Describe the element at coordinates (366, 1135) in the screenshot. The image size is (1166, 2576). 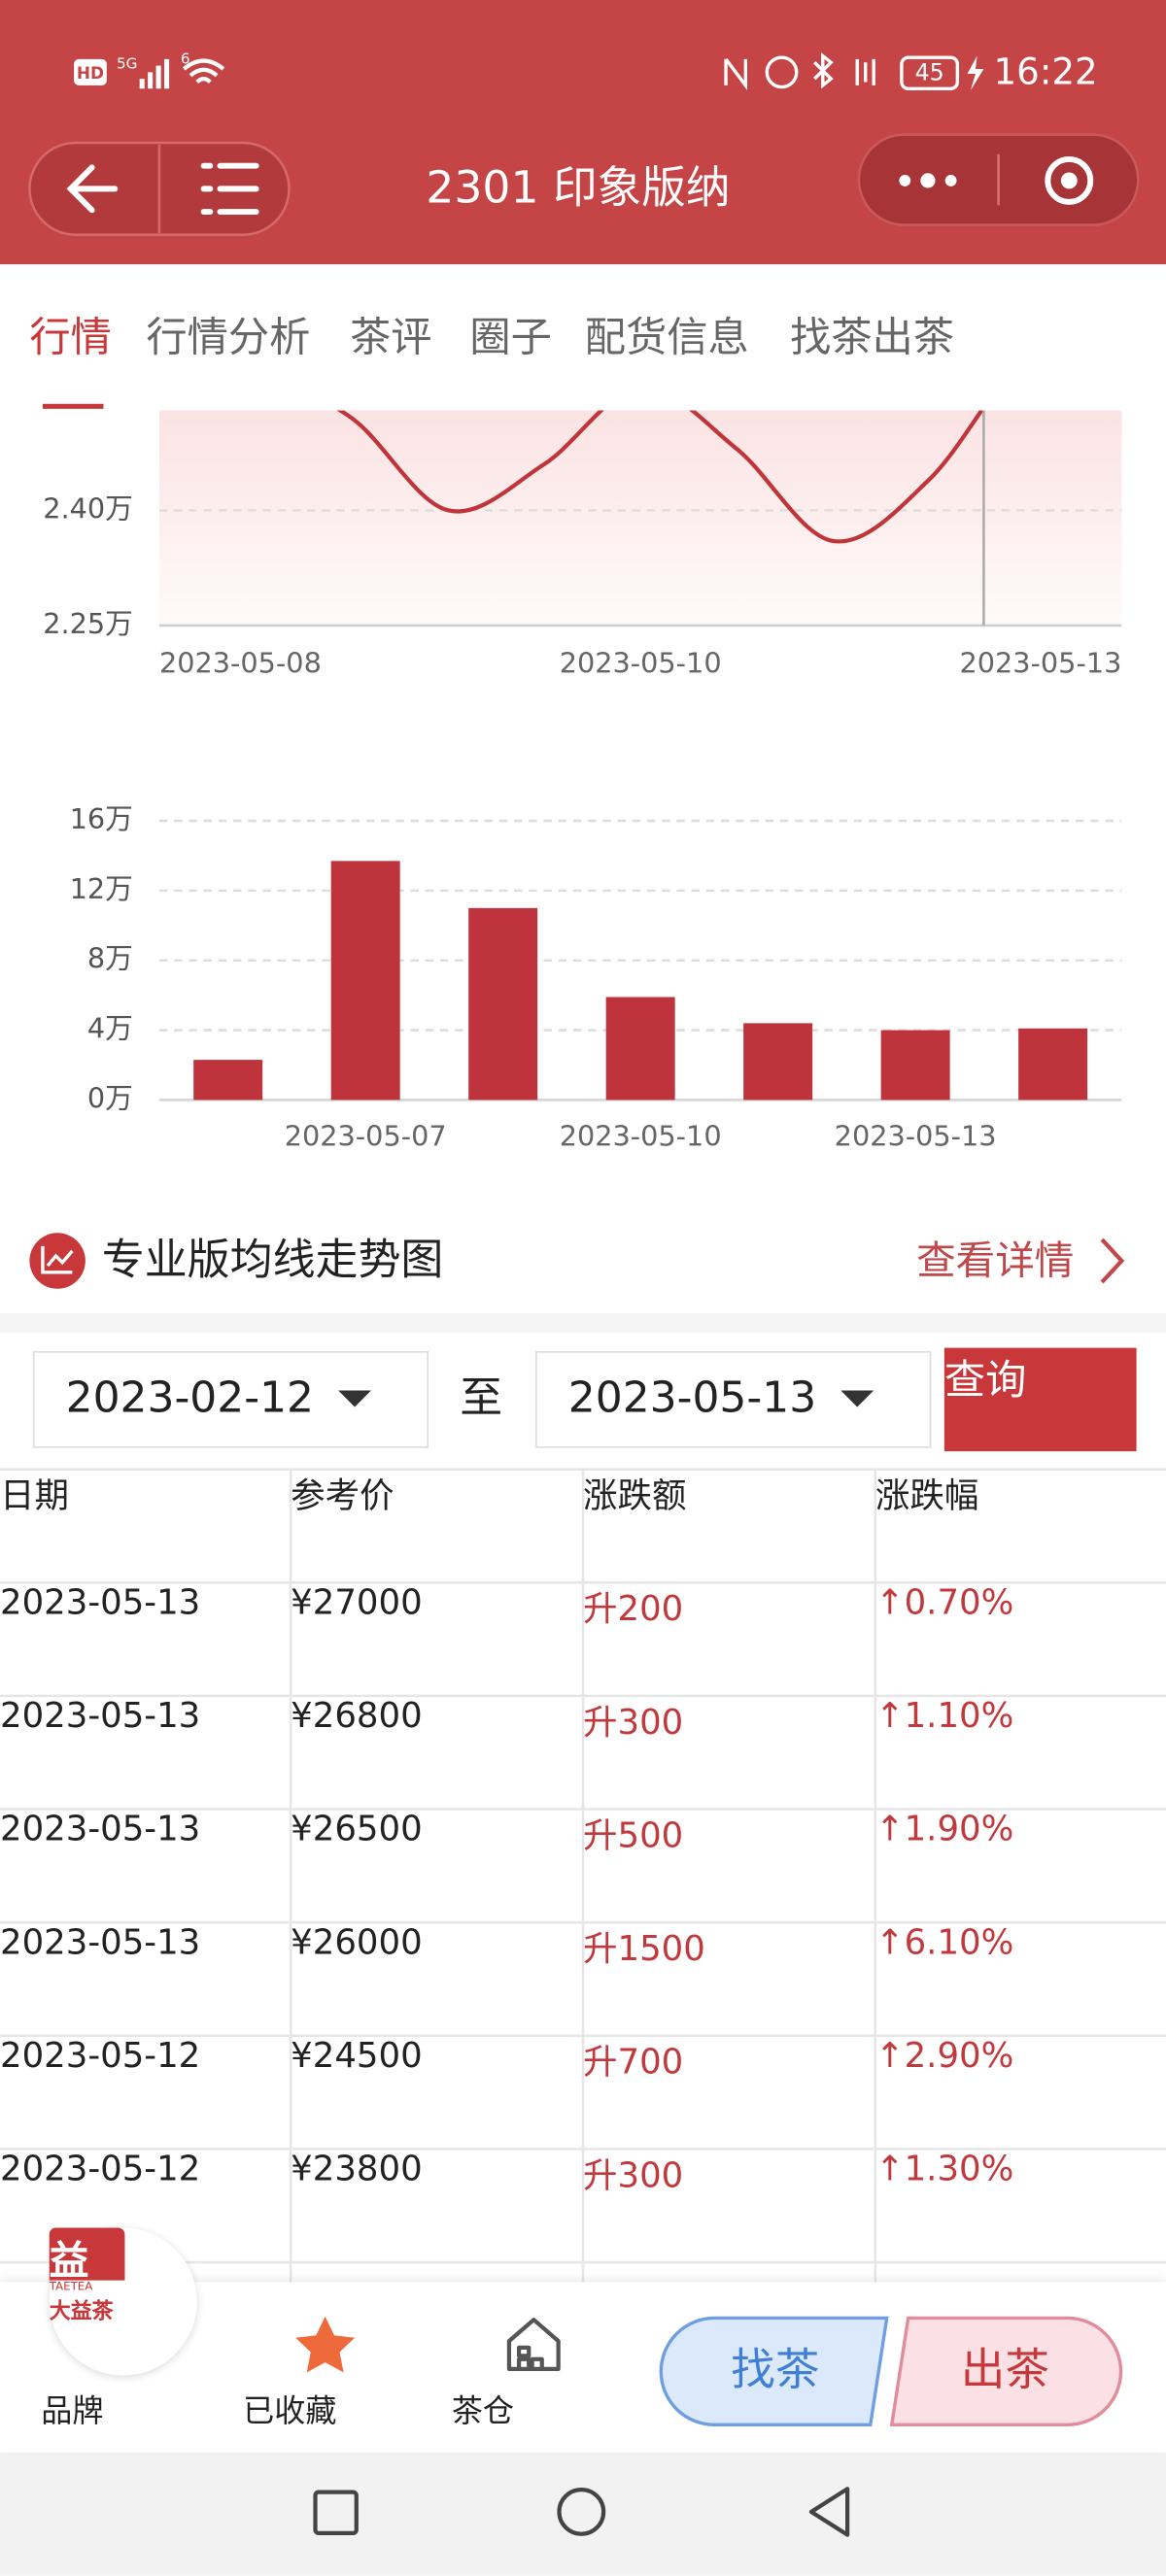
I see `x-tick-label: 2023-05-07` at that location.